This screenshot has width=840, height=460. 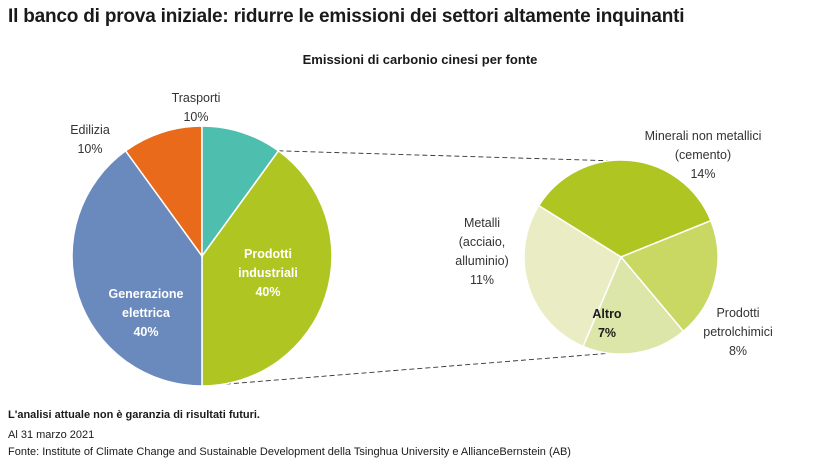 What do you see at coordinates (51, 435) in the screenshot?
I see `footer-date: Al 31 marzo 2021` at bounding box center [51, 435].